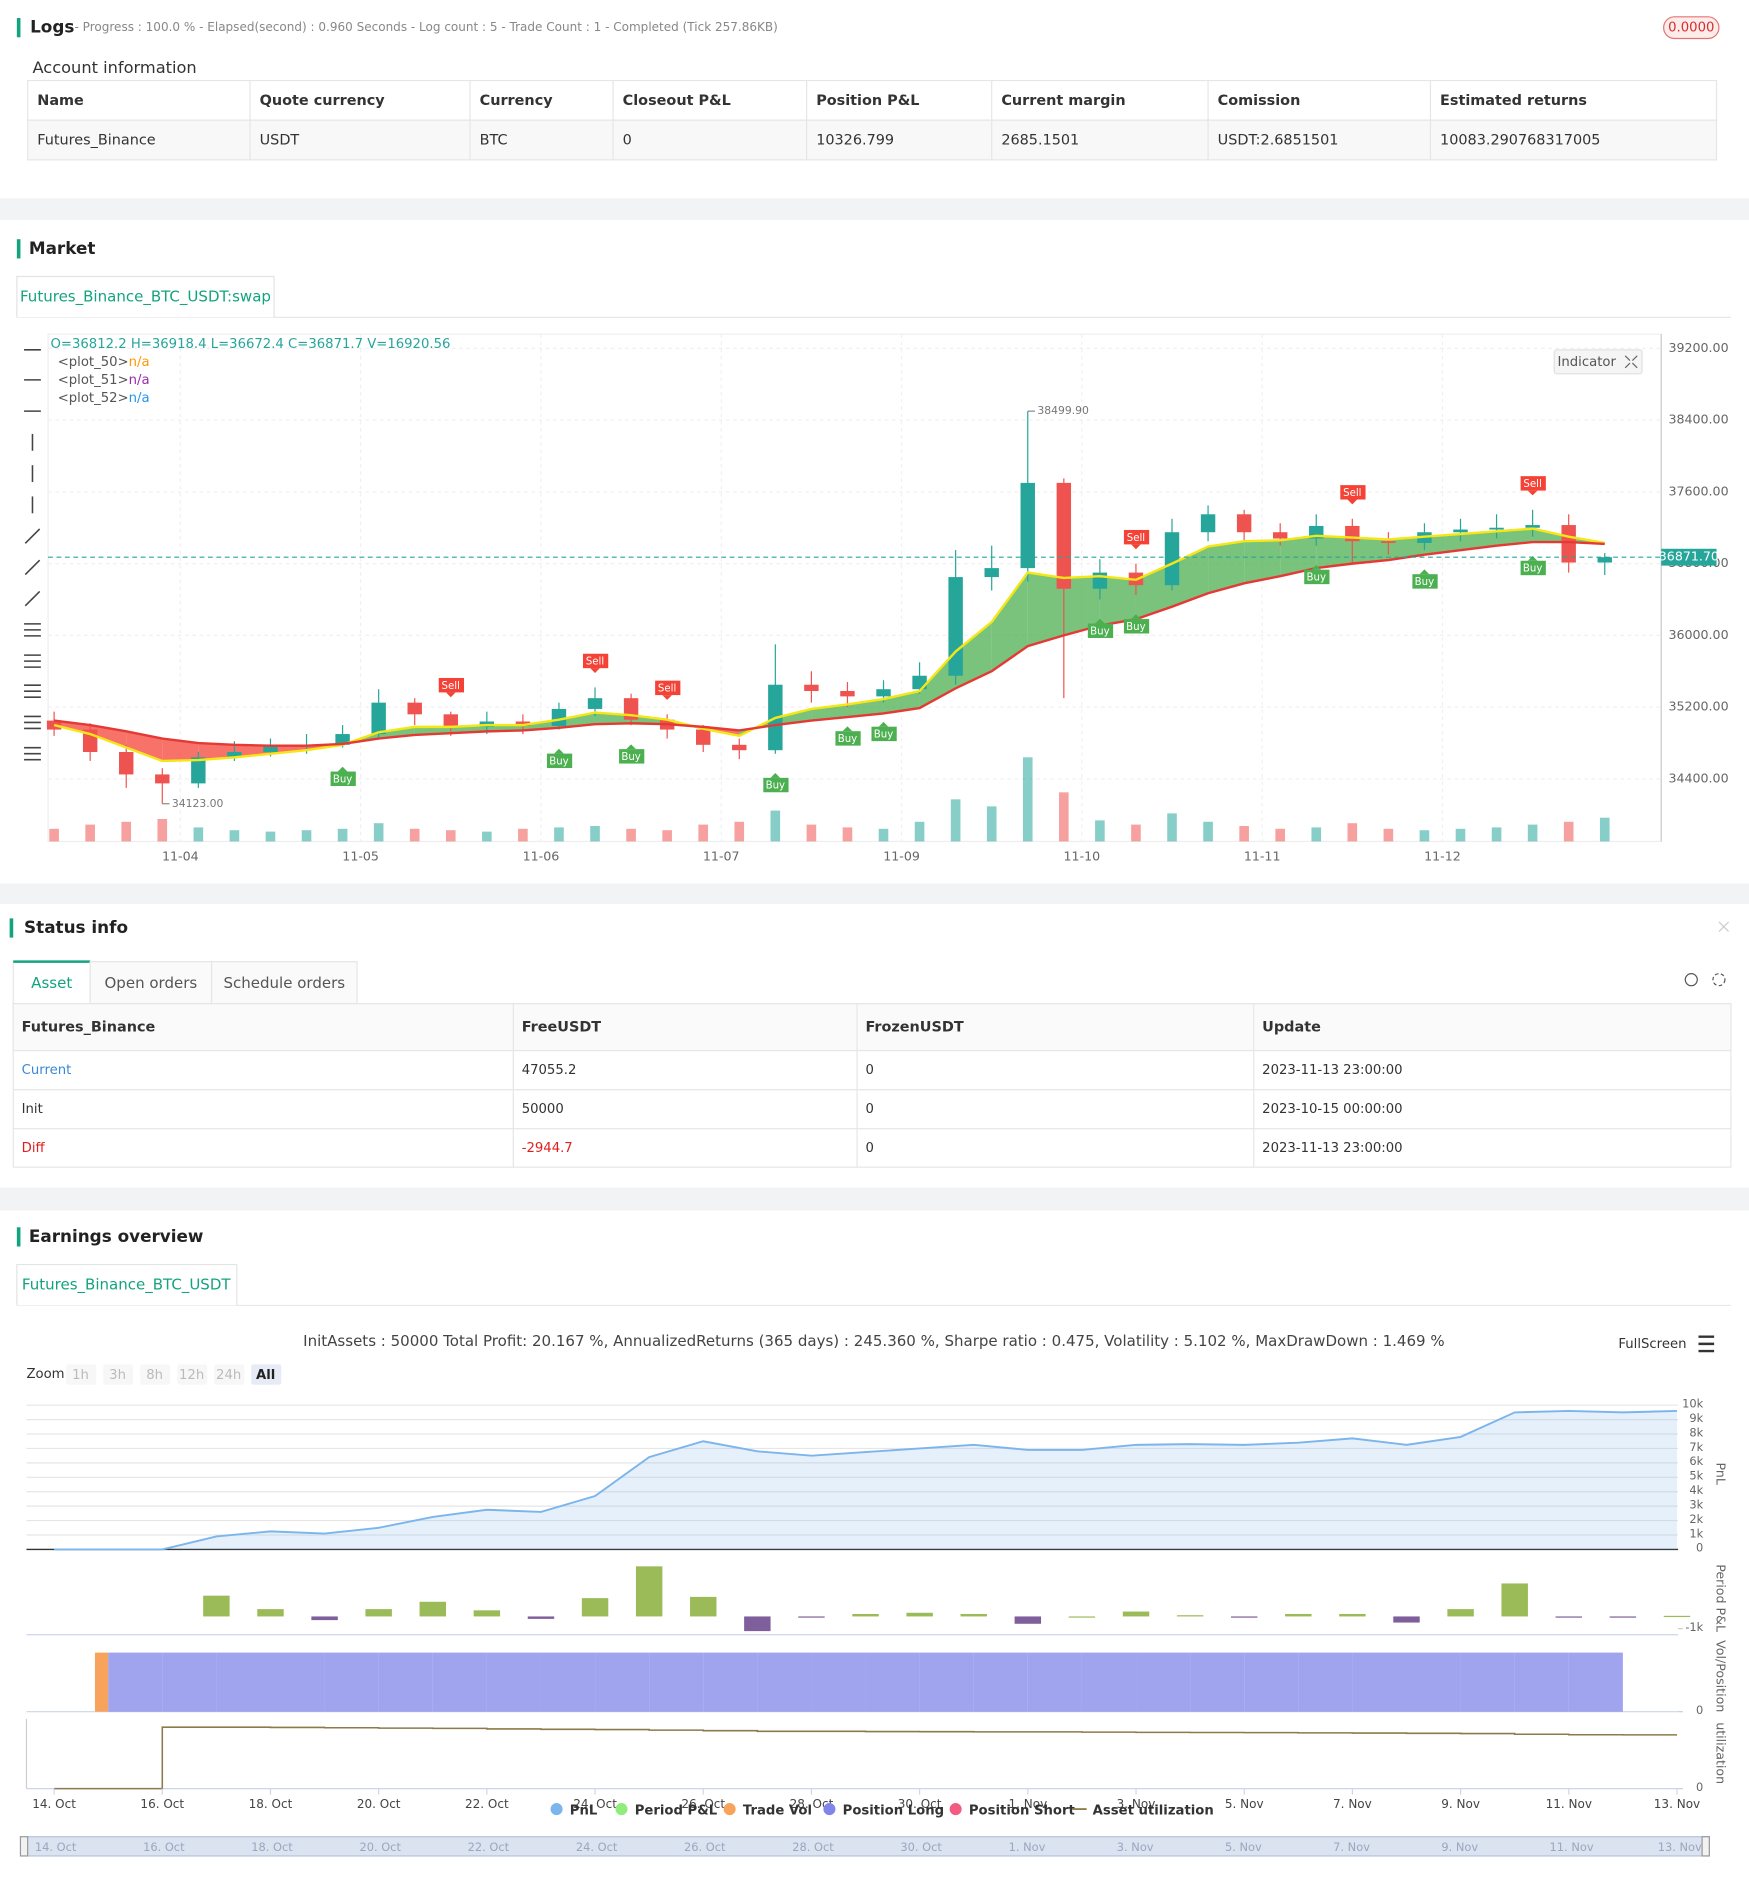 The height and width of the screenshot is (1886, 1749). Describe the element at coordinates (676, 1810) in the screenshot. I see `legend-label: Period P&L` at that location.